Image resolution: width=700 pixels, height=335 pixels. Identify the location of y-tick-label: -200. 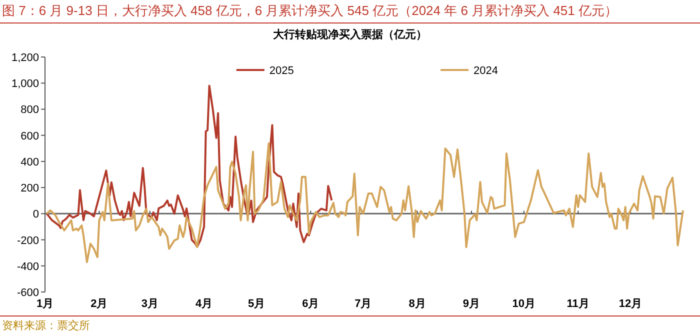
(27, 240).